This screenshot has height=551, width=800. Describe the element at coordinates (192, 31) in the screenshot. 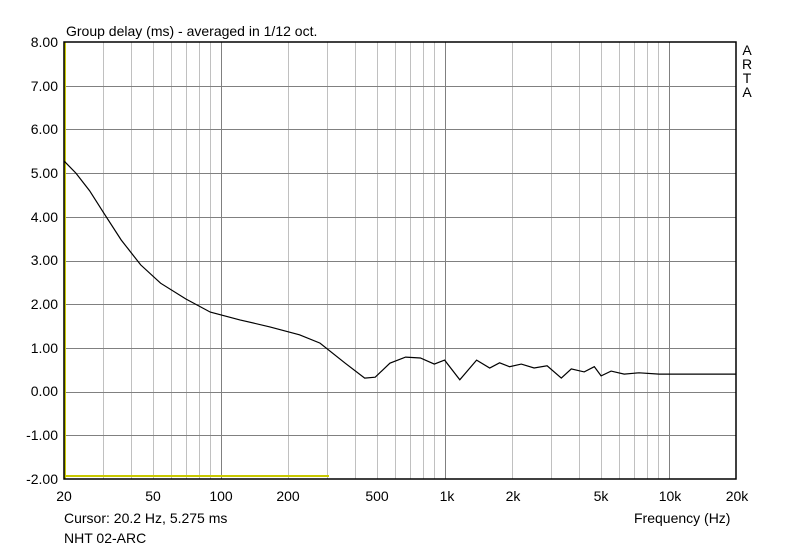

I see `chart-title: Group delay (ms) - averaged in 1/12 oct.` at that location.